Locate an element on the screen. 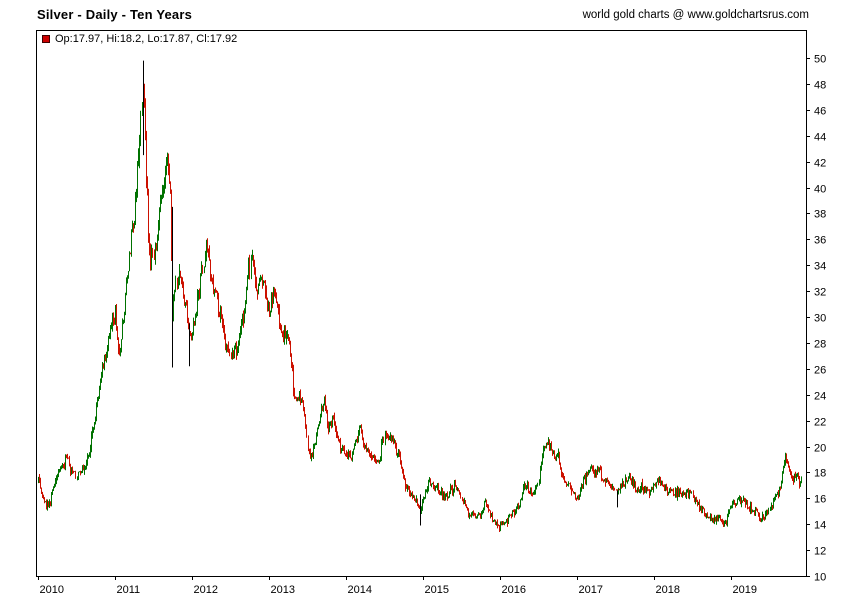  svg-text: 32 is located at coordinates (820, 293).